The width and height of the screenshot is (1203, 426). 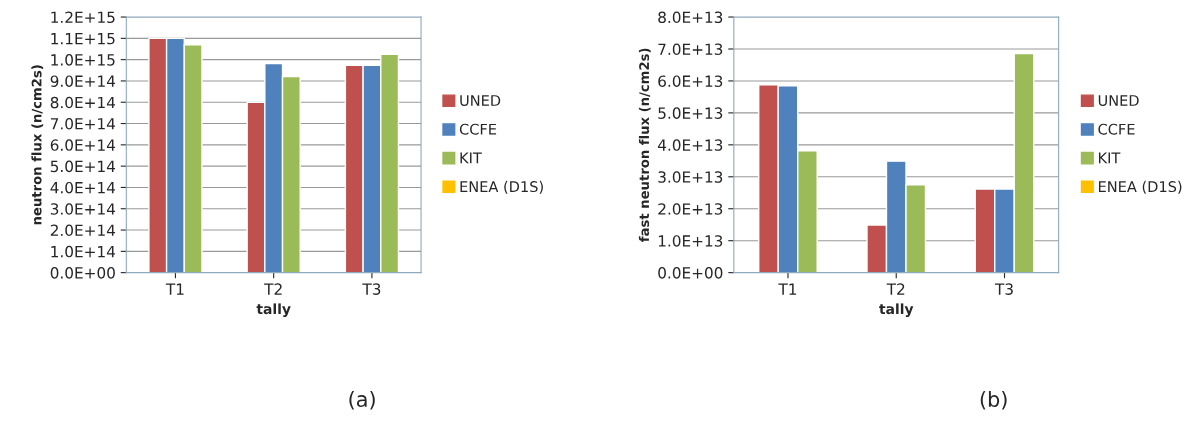 I want to click on y-tick-label: 1.2E+15, so click(x=83, y=17).